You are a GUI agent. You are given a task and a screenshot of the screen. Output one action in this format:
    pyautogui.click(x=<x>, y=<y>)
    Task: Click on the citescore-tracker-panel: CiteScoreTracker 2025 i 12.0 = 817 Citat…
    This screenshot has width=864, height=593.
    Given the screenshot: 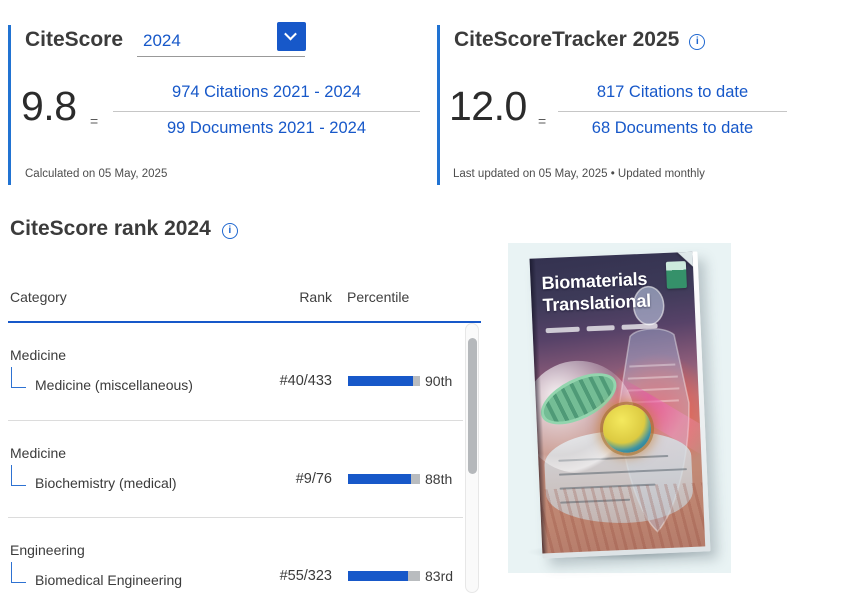 What is the action you would take?
    pyautogui.click(x=647, y=106)
    